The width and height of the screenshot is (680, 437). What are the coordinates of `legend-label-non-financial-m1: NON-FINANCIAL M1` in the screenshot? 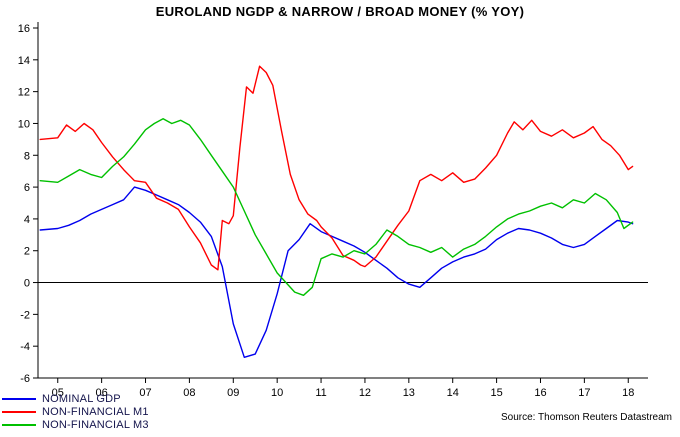 It's located at (95, 411).